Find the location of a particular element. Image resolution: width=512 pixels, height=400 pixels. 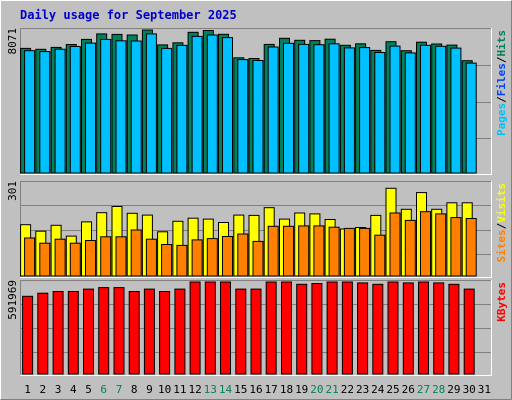

legend: Pages/Files/Hits is located at coordinates (501, 83).